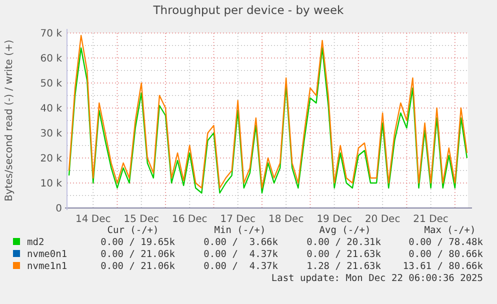  What do you see at coordinates (286, 219) in the screenshot?
I see `x-tick-label: 18 Dec` at bounding box center [286, 219].